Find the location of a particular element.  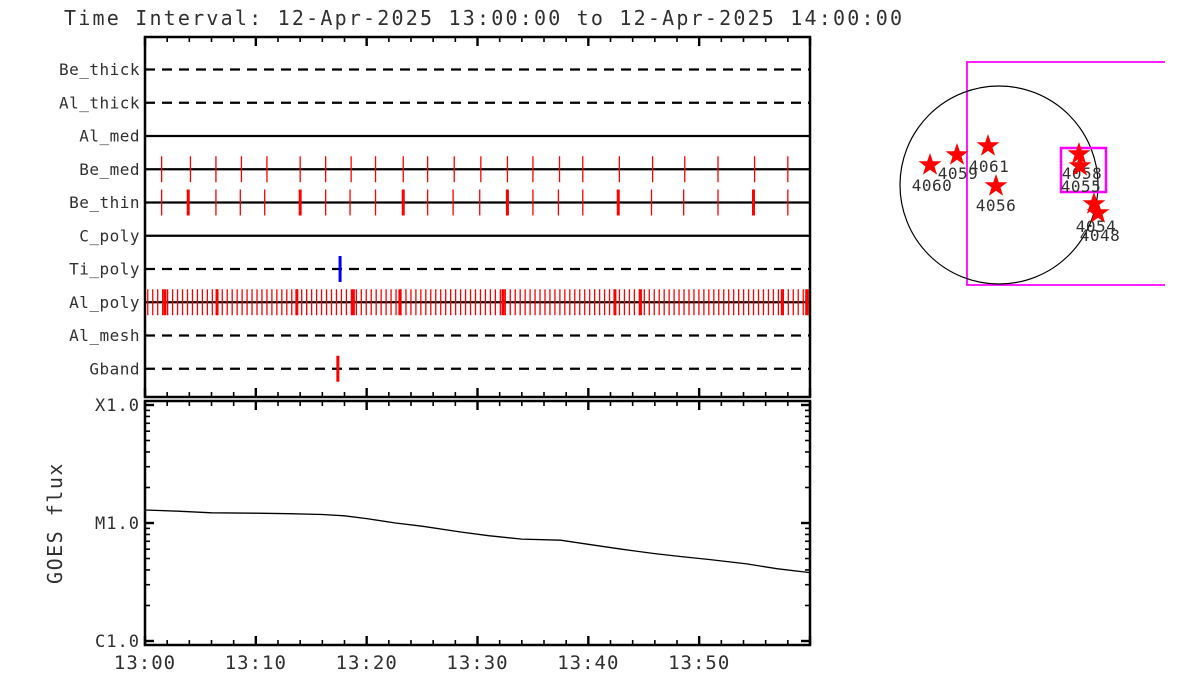

filter-row-label: Be_med is located at coordinates (109, 169).